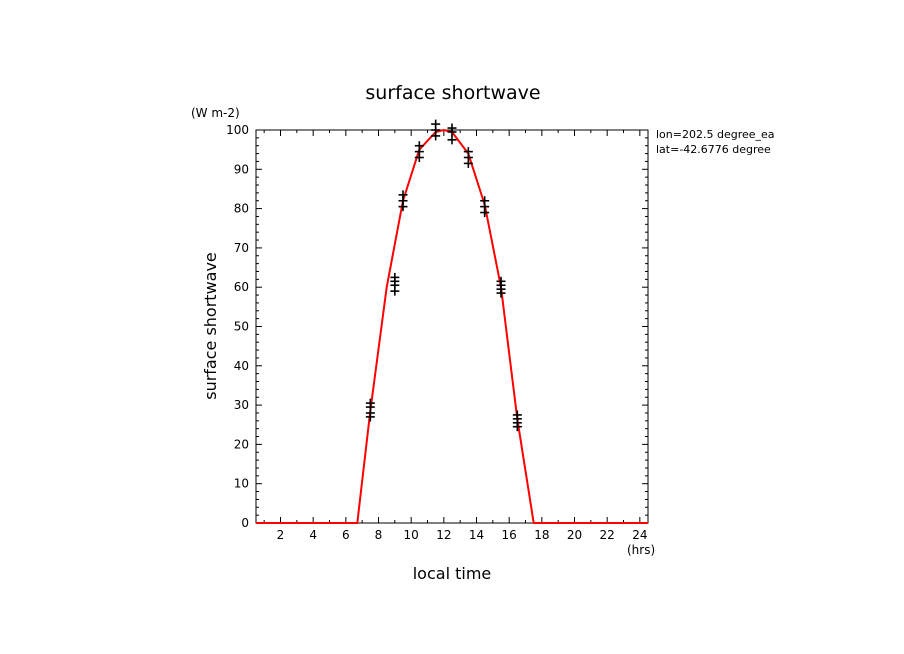  I want to click on y-tick-label: 40, so click(241, 366).